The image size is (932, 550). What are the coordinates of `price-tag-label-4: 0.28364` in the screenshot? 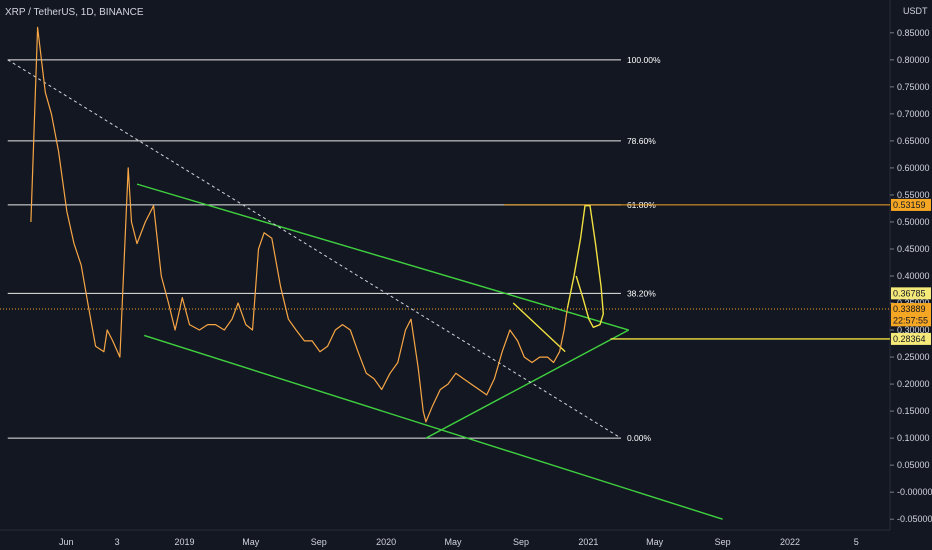 It's located at (909, 339).